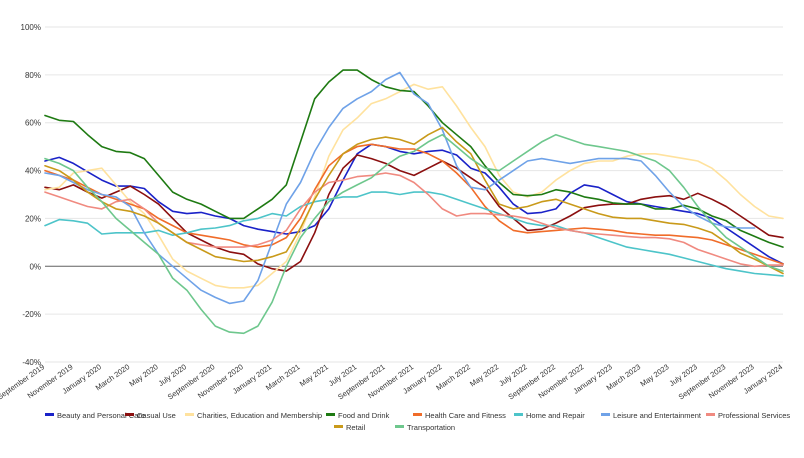 Image resolution: width=804 pixels, height=458 pixels. I want to click on legend-item: Leisure and Entertainment, so click(651, 415).